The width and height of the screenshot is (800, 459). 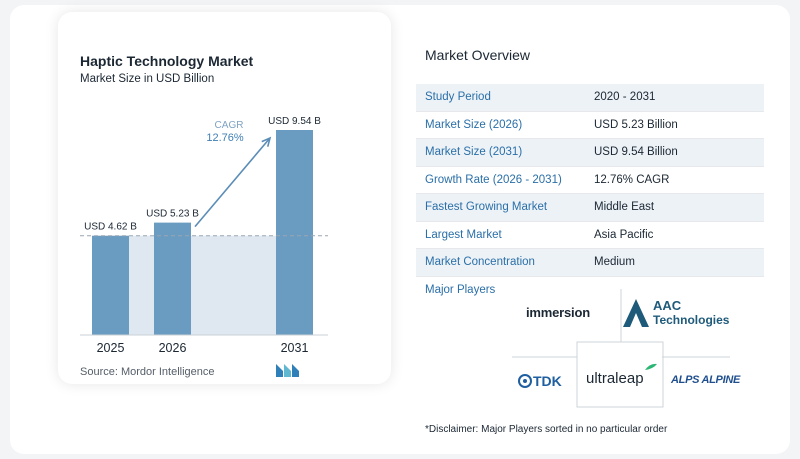 What do you see at coordinates (691, 320) in the screenshot?
I see `aac-logo-subname: Technologies` at bounding box center [691, 320].